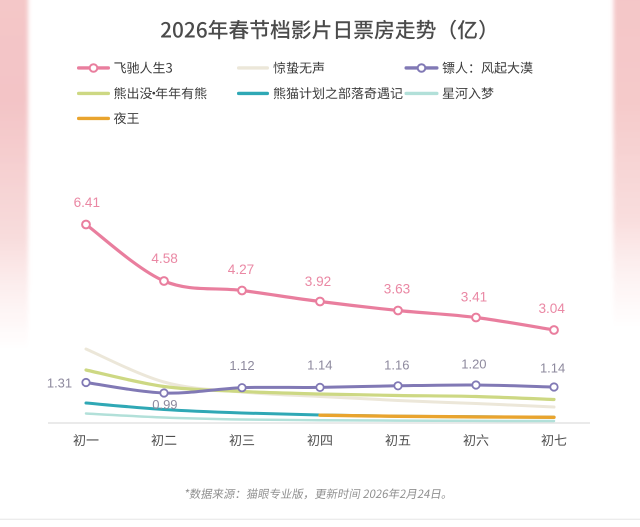 This screenshot has width=640, height=527. I want to click on svg-text: 1.31, so click(59, 383).